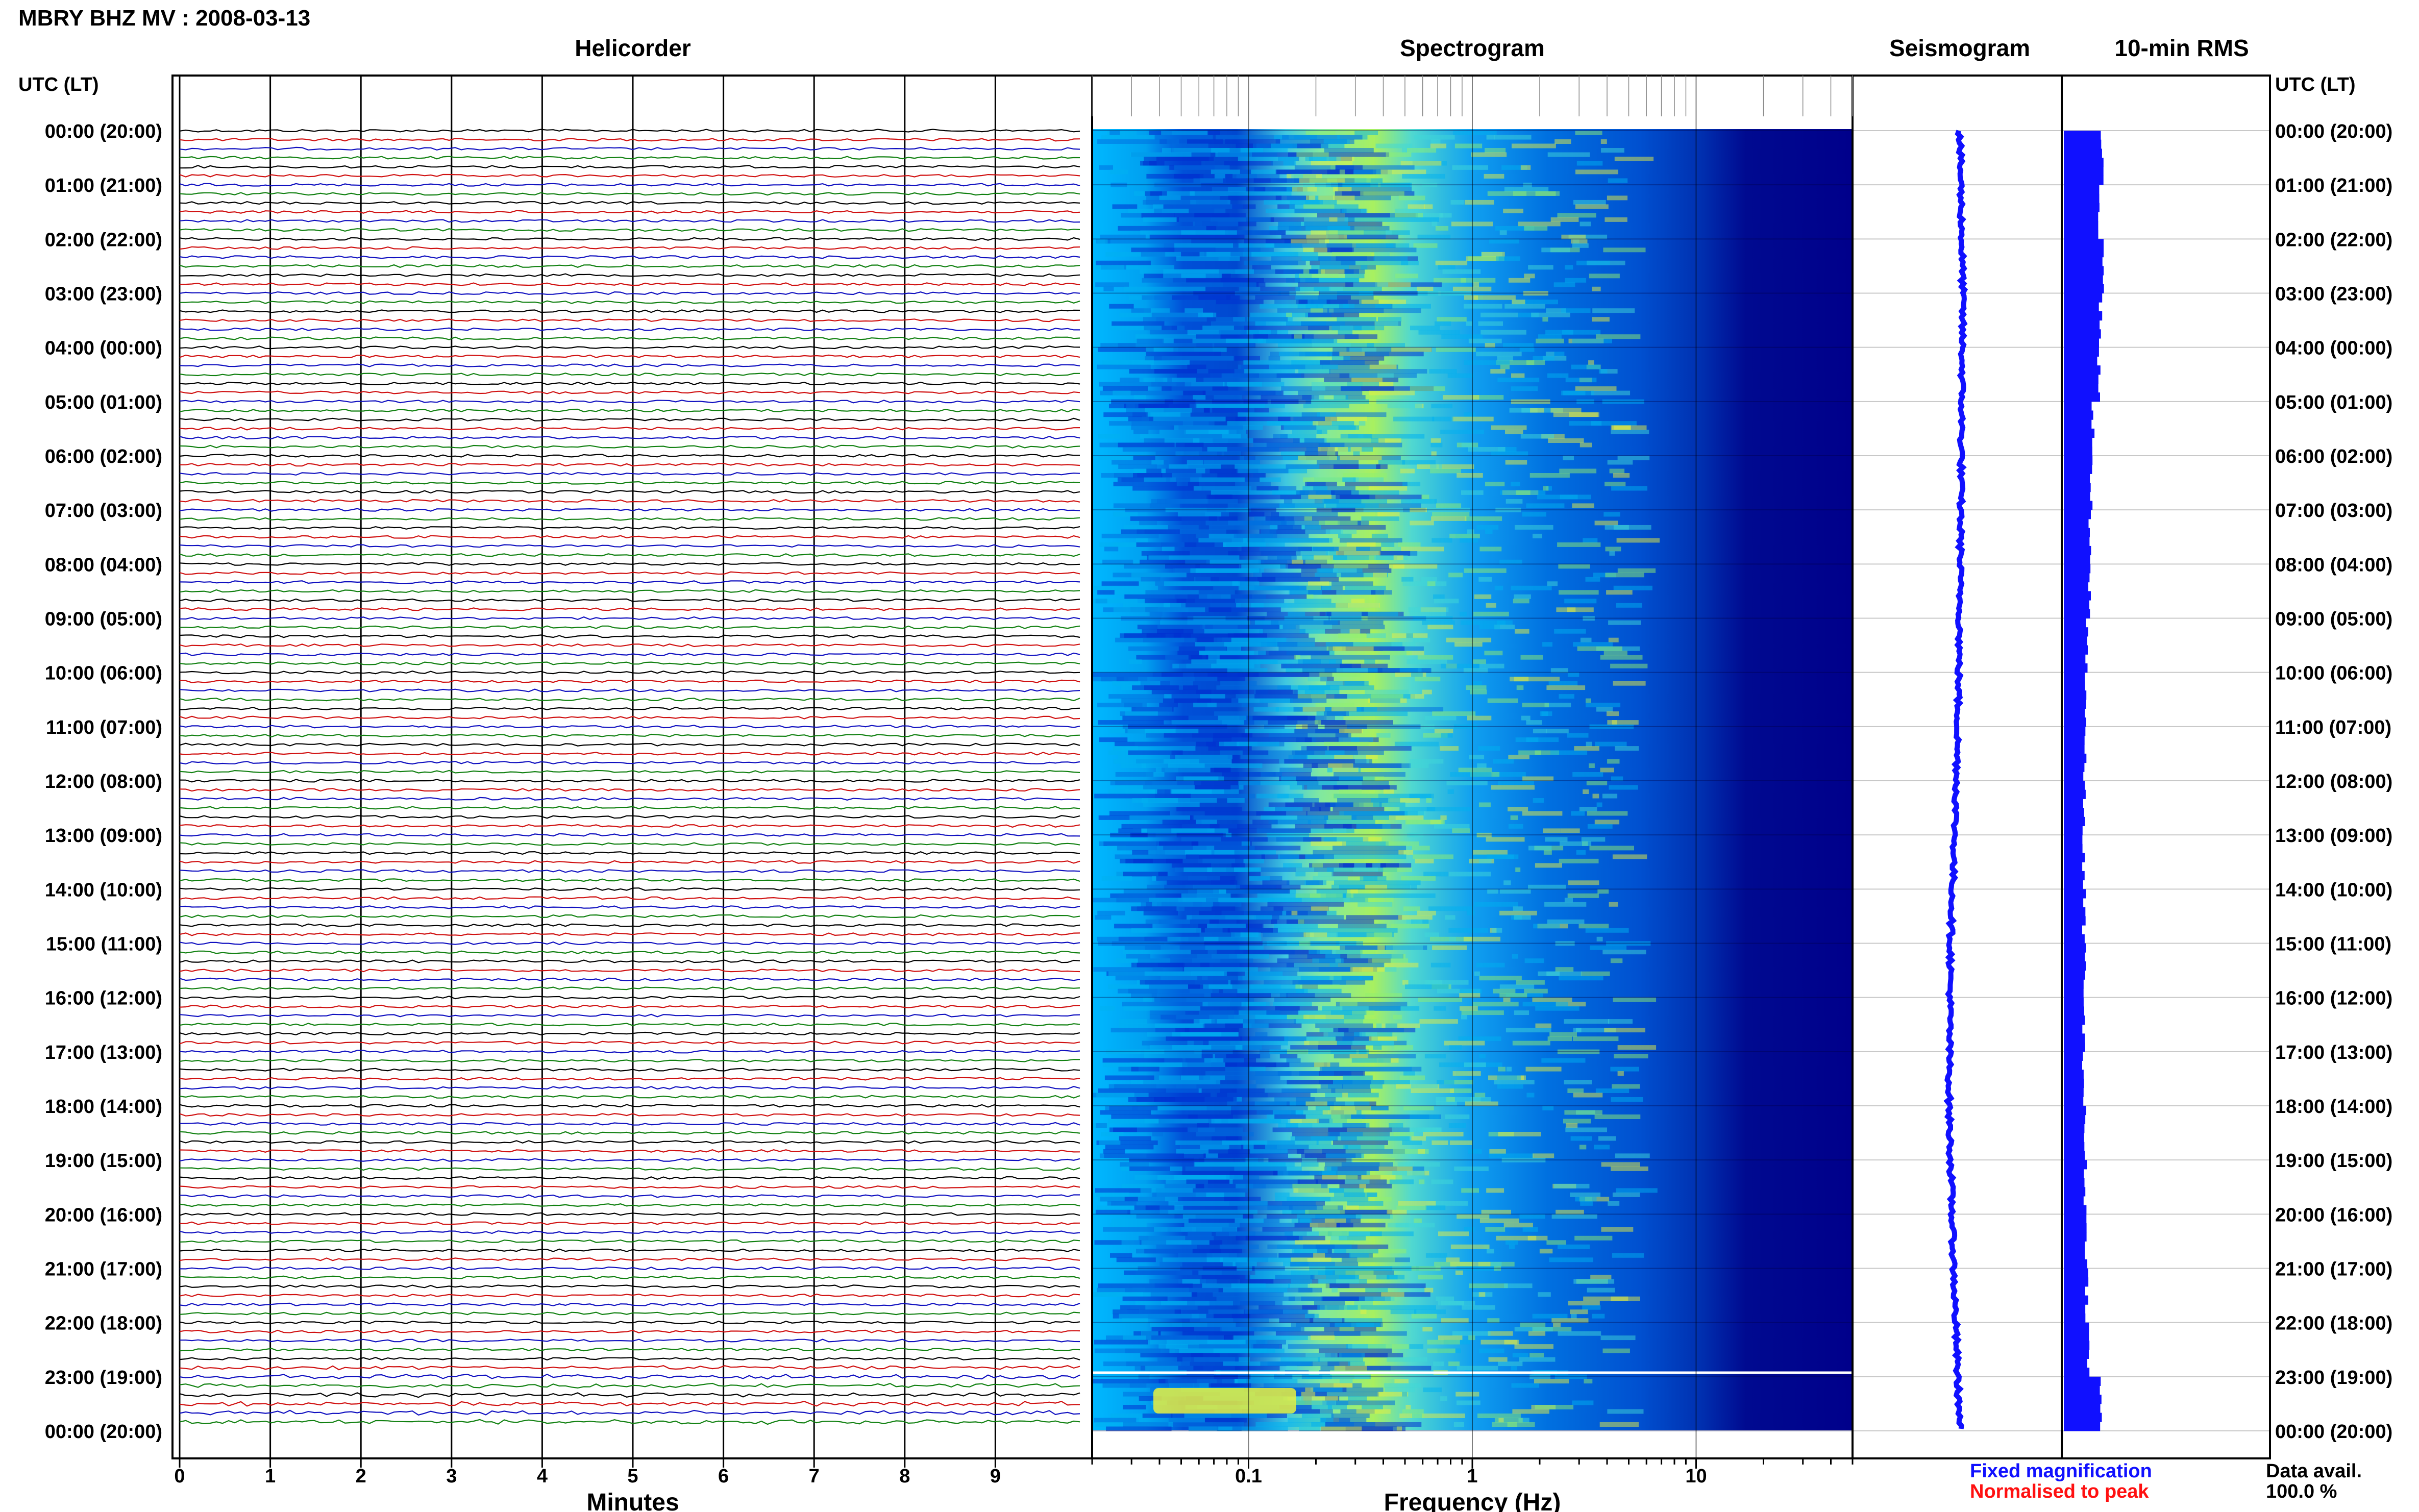  What do you see at coordinates (2333, 673) in the screenshot?
I see `row-label-right: 10:00 (06:00)` at bounding box center [2333, 673].